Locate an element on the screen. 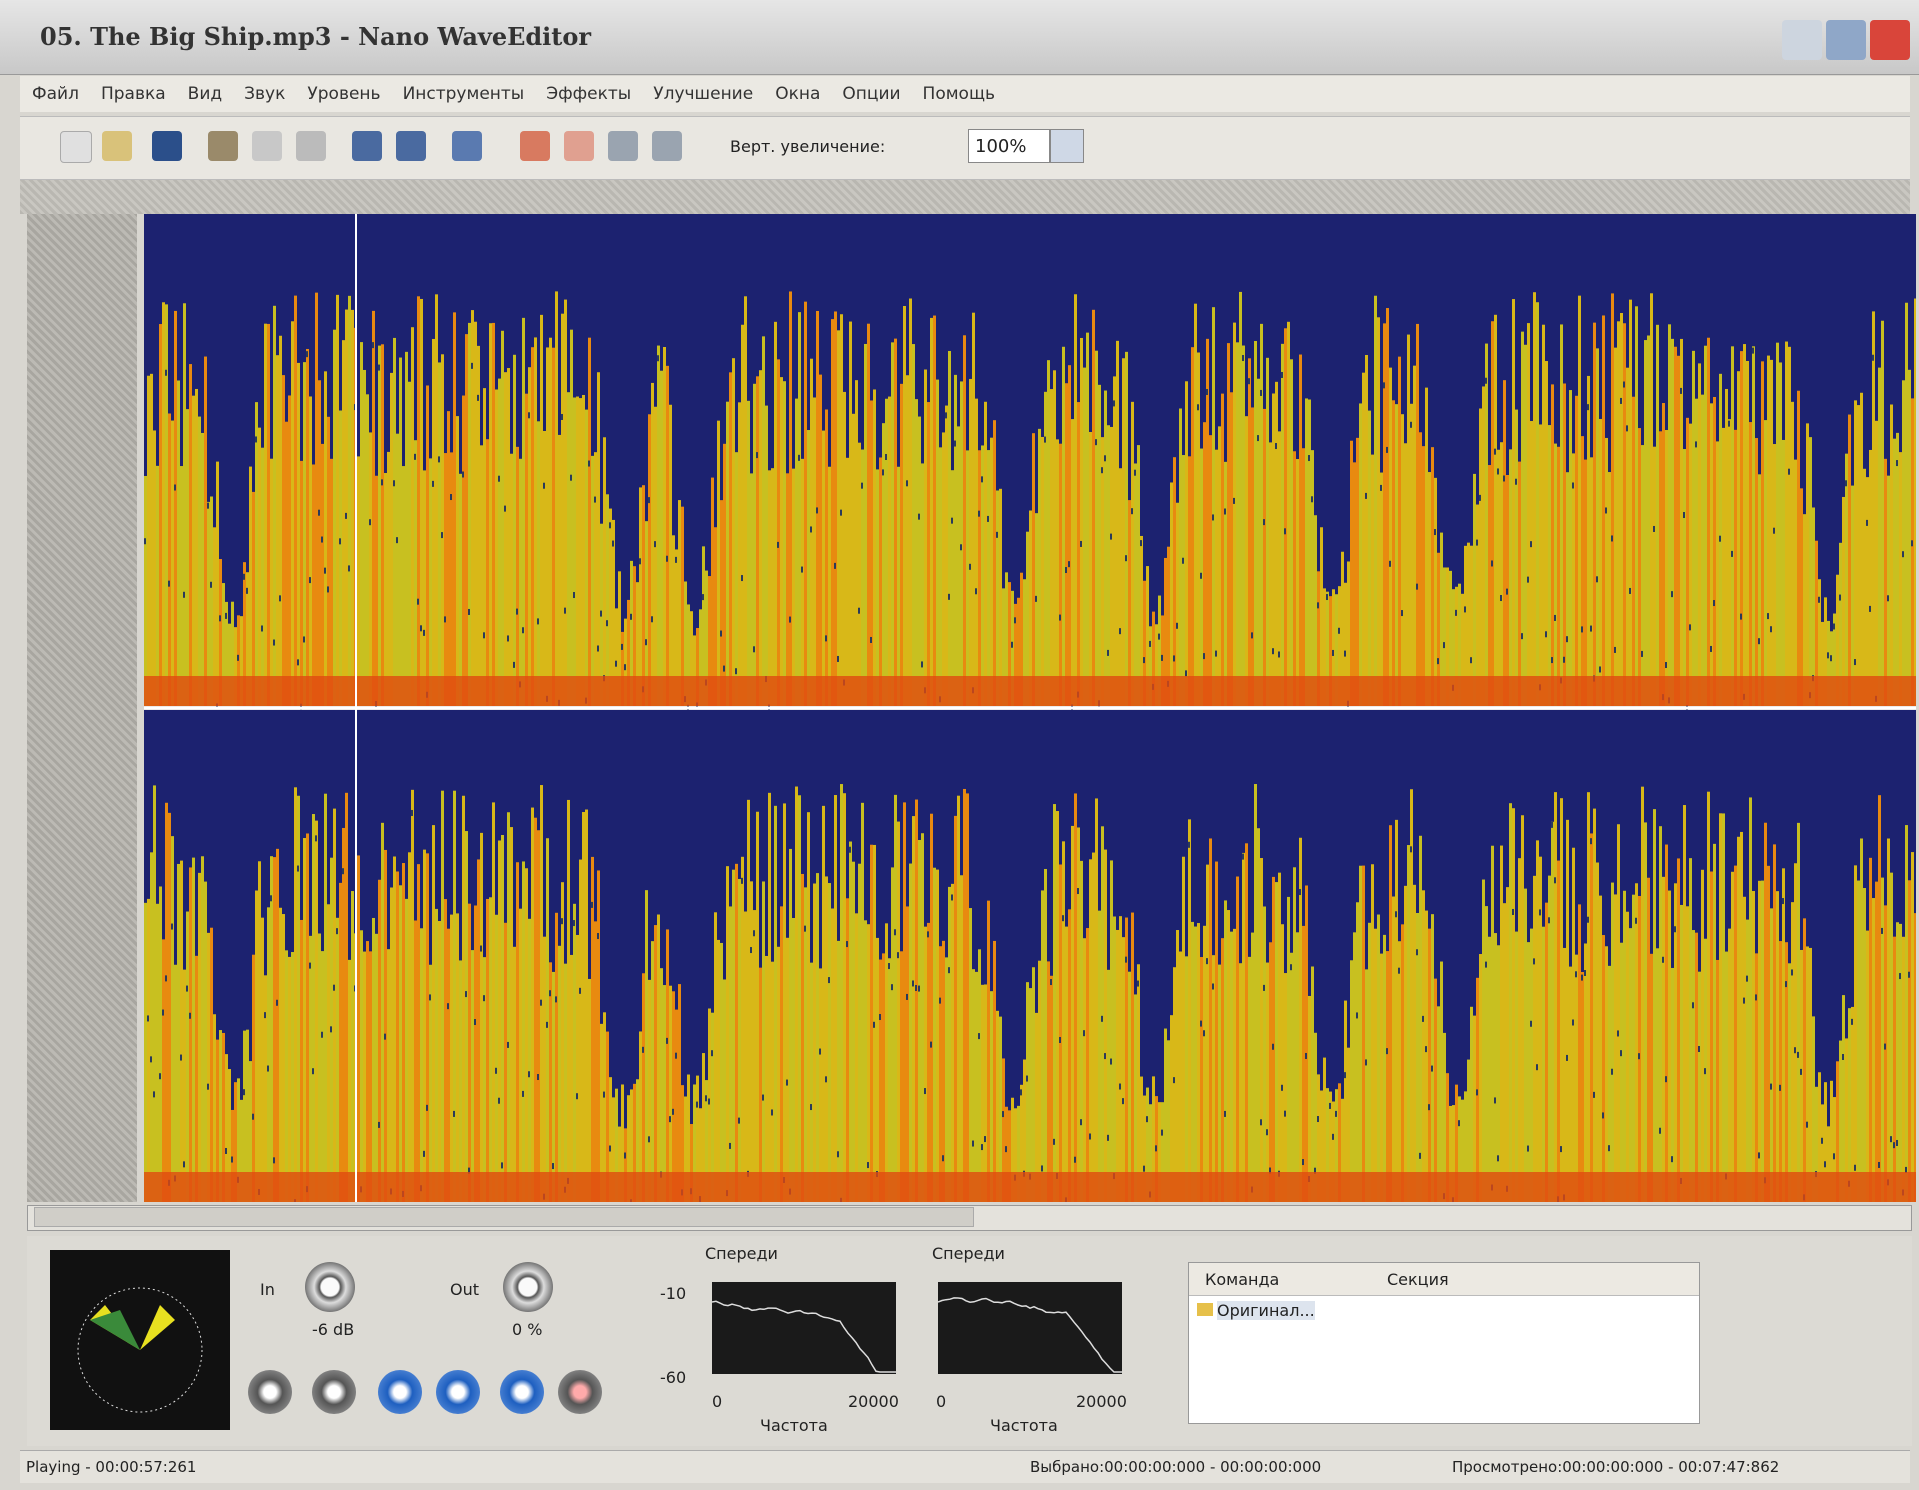 This screenshot has height=1490, width=1919. loop-button is located at coordinates (400, 1392).